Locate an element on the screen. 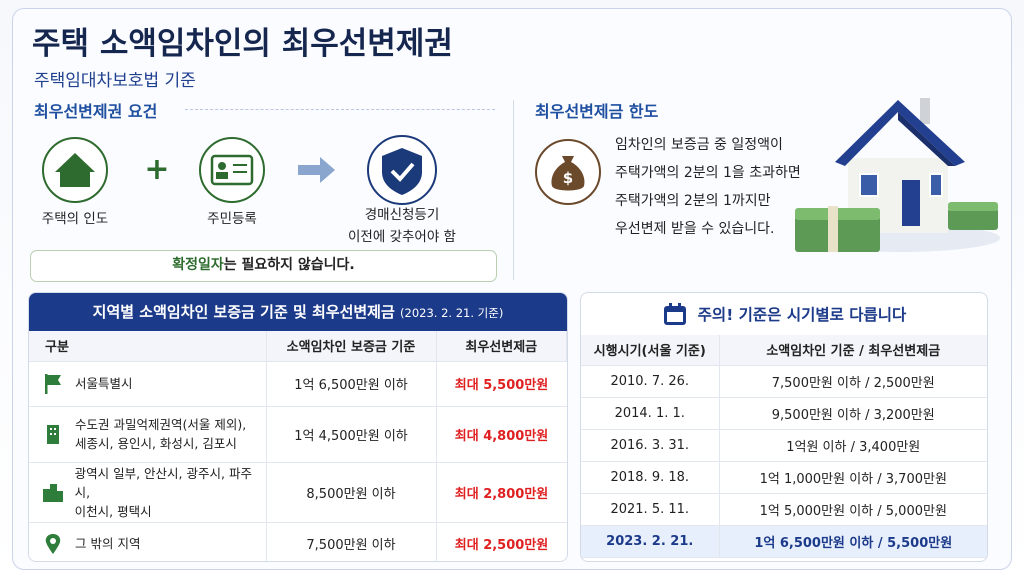  table-row: 2023. 2. 21. 1억 6,500만원 이하 / 5,500만원 is located at coordinates (784, 541).